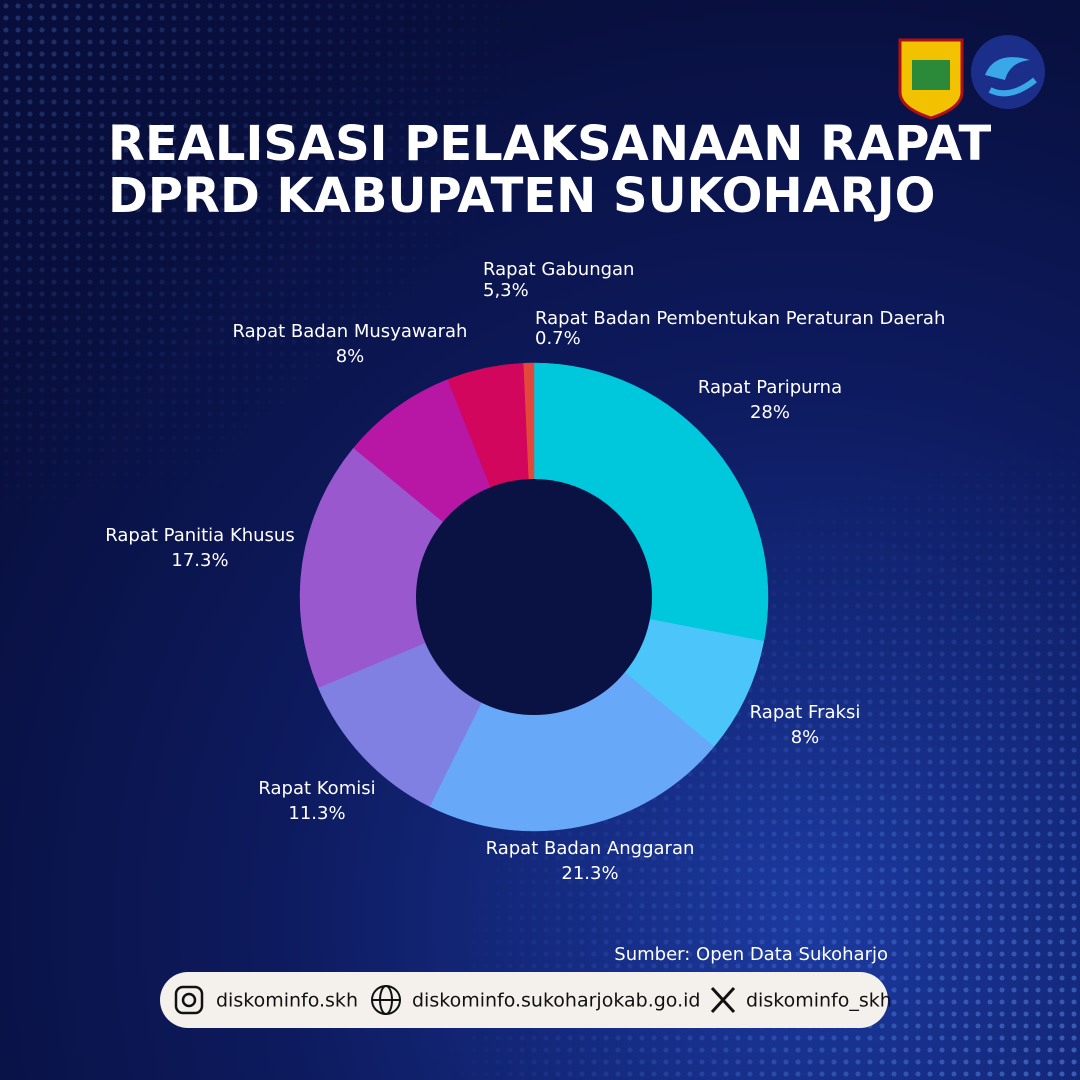 This screenshot has width=1080, height=1080. I want to click on web-icon, so click(386, 1000).